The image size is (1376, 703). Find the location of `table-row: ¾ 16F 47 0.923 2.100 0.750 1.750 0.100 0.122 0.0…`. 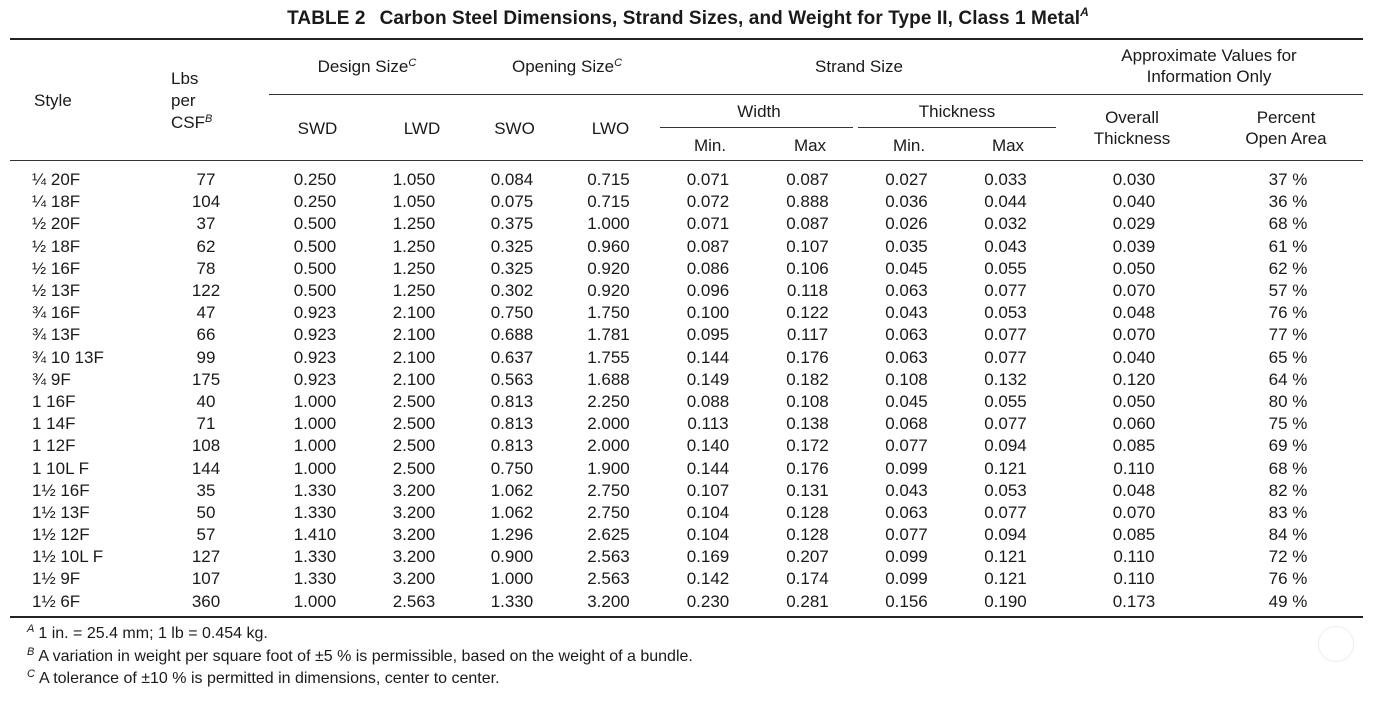

table-row: ¾ 16F 47 0.923 2.100 0.750 1.750 0.100 0.122 0.0… is located at coordinates (686, 313).